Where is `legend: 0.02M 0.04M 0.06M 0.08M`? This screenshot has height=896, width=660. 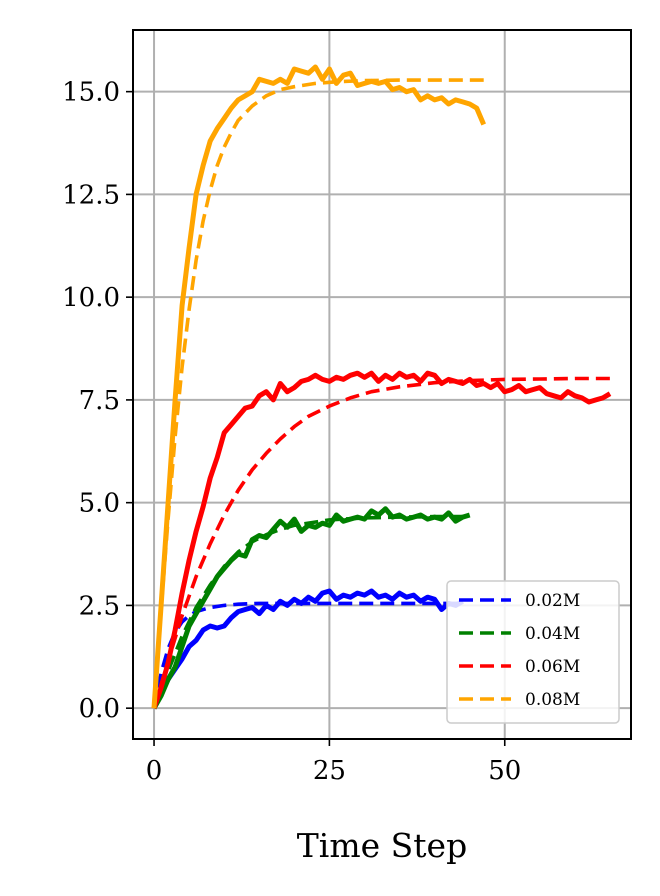
legend: 0.02M 0.04M 0.06M 0.08M is located at coordinates (533, 652).